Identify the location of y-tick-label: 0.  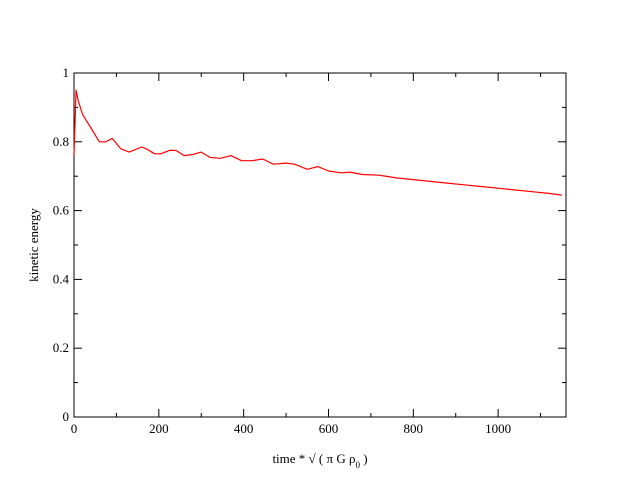
(66, 416).